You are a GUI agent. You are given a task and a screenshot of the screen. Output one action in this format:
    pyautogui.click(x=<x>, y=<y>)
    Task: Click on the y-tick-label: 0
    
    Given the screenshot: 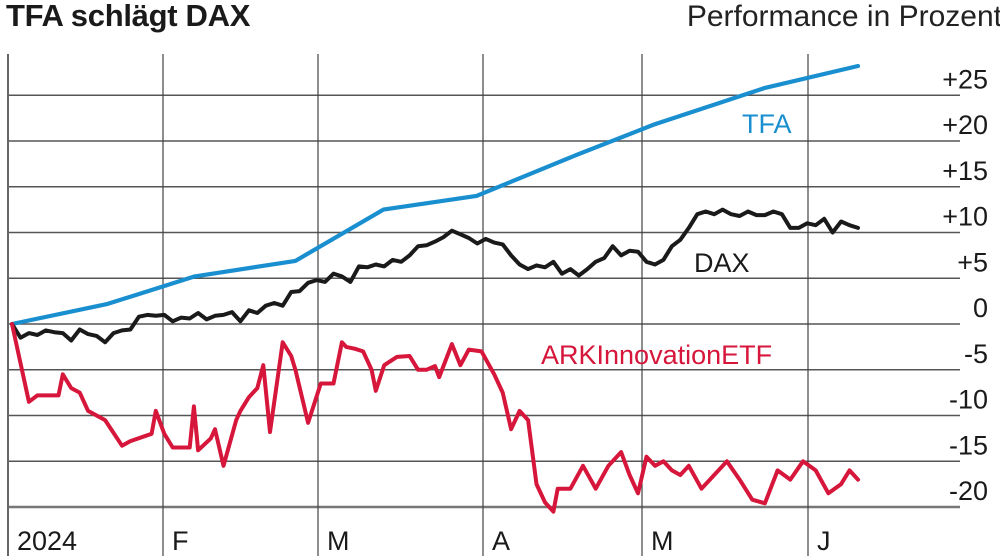 What is the action you would take?
    pyautogui.click(x=980, y=308)
    